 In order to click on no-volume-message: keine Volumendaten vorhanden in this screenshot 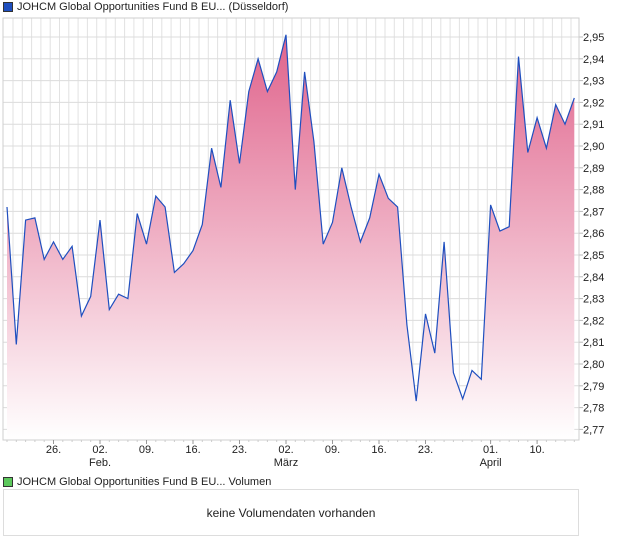, I will do `click(291, 512)`.